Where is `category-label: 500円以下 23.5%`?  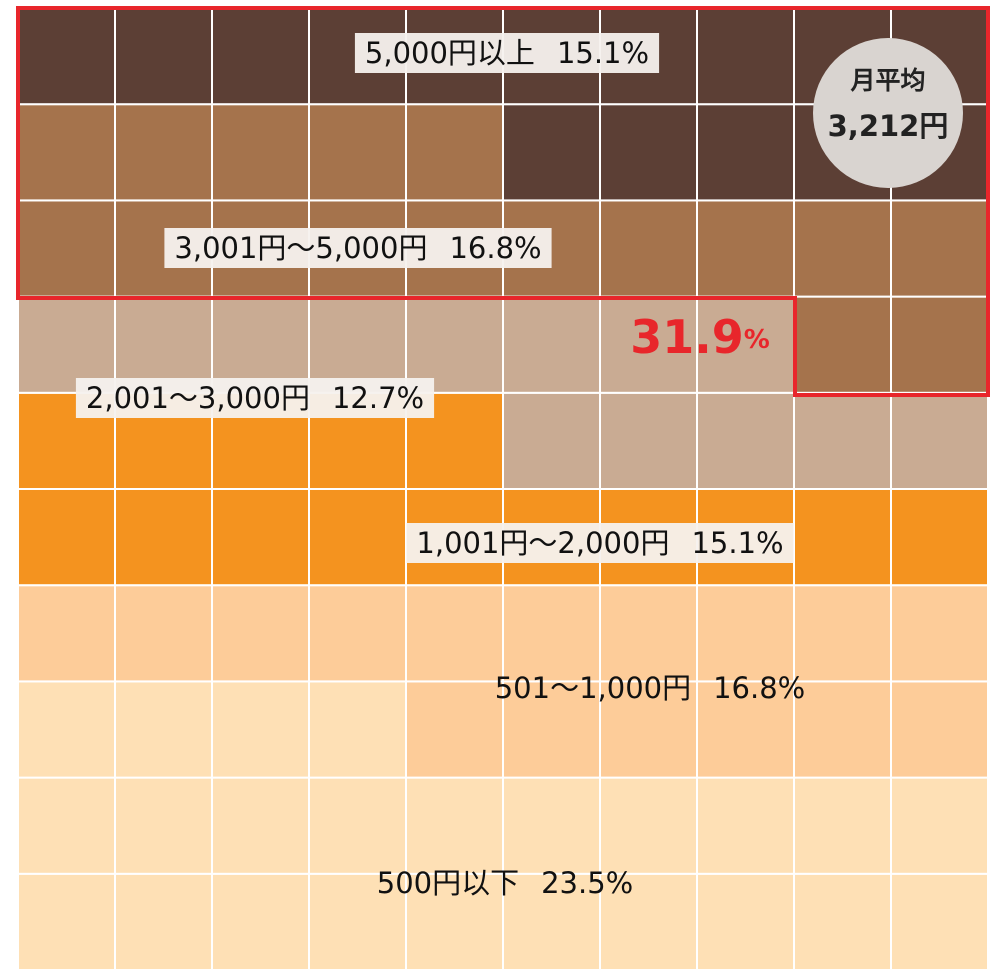 category-label: 500円以下 23.5% is located at coordinates (505, 883).